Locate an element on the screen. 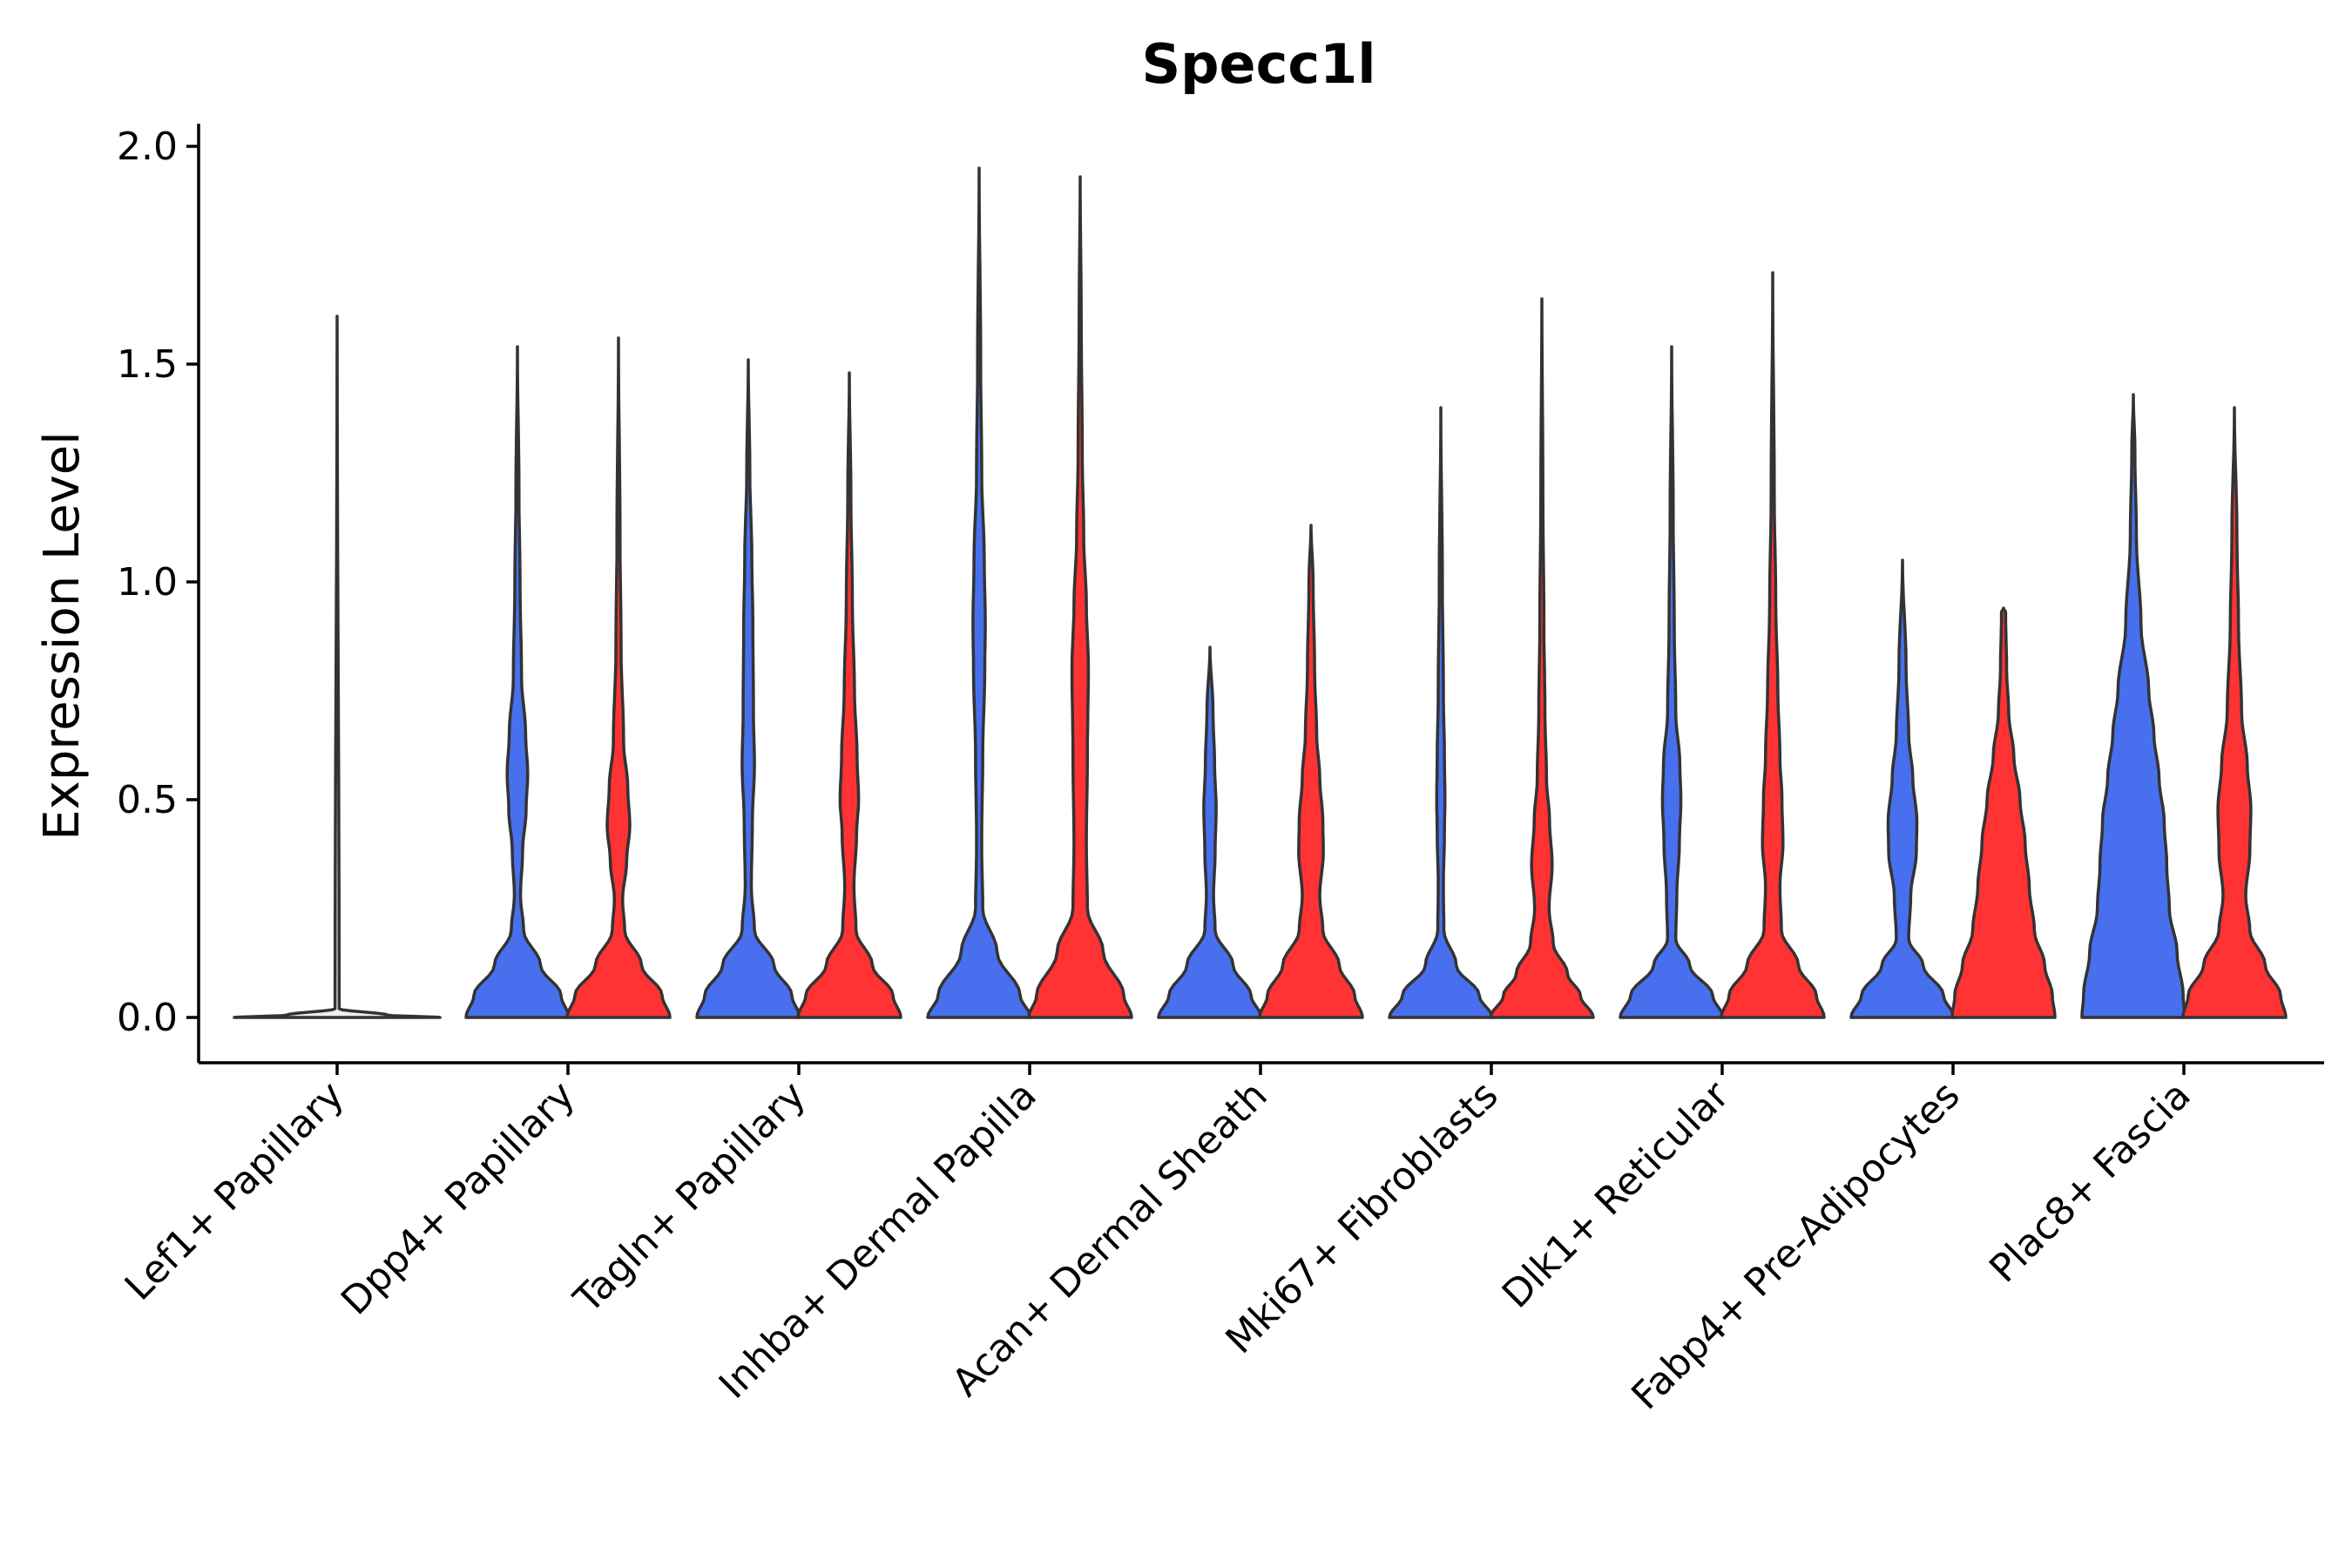 Image resolution: width=2352 pixels, height=1568 pixels. y-axis: 0.0 0.5 1.0 1.5 2.0 is located at coordinates (158, 593).